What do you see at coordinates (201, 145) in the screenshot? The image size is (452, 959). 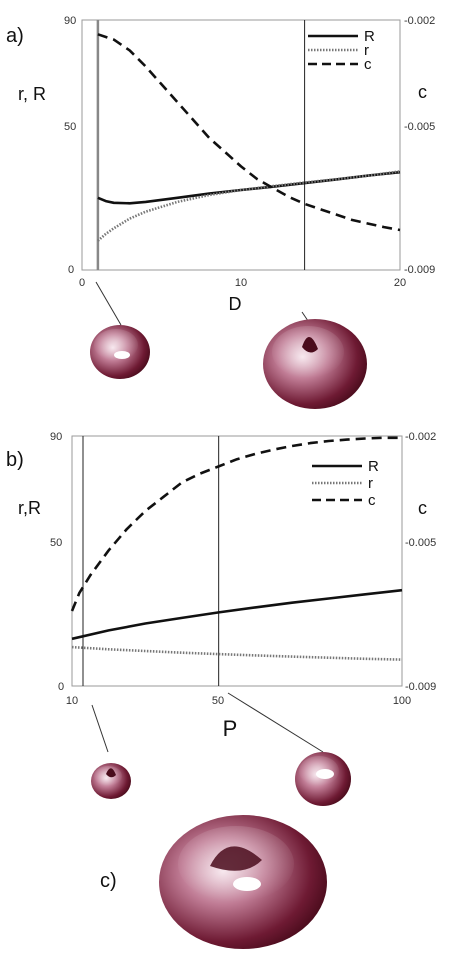 I see `panel-a-markers` at bounding box center [201, 145].